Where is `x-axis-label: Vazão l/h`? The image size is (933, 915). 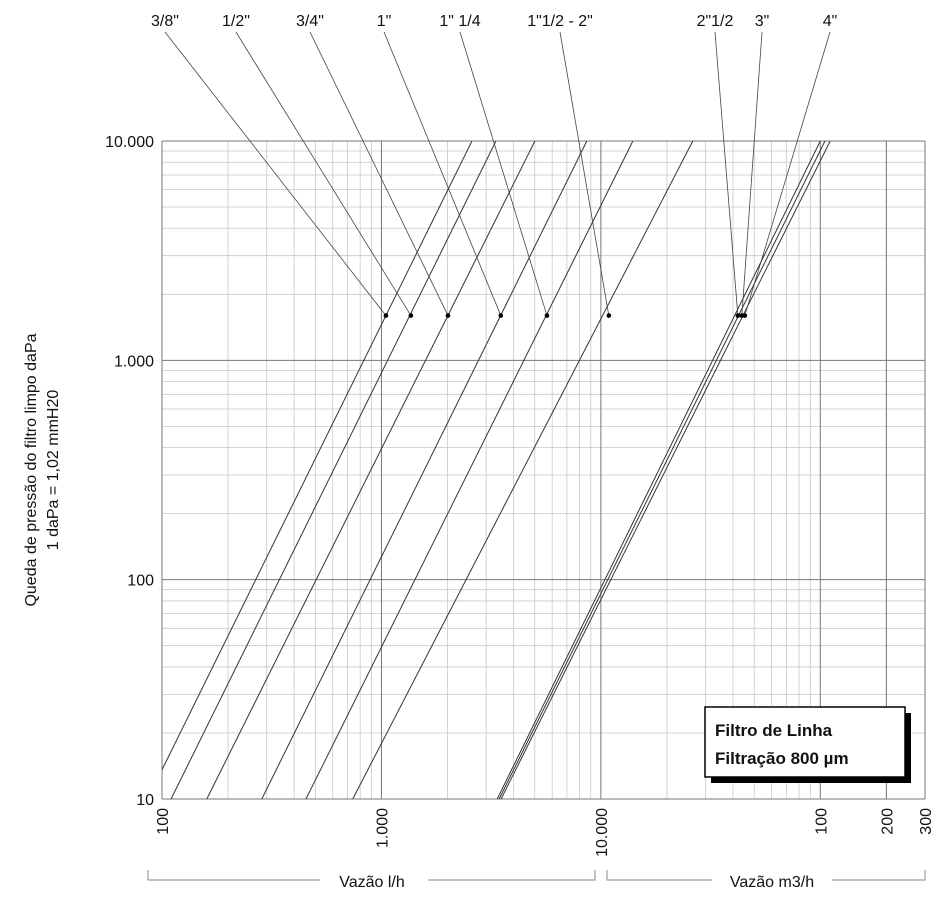 x-axis-label: Vazão l/h is located at coordinates (372, 882).